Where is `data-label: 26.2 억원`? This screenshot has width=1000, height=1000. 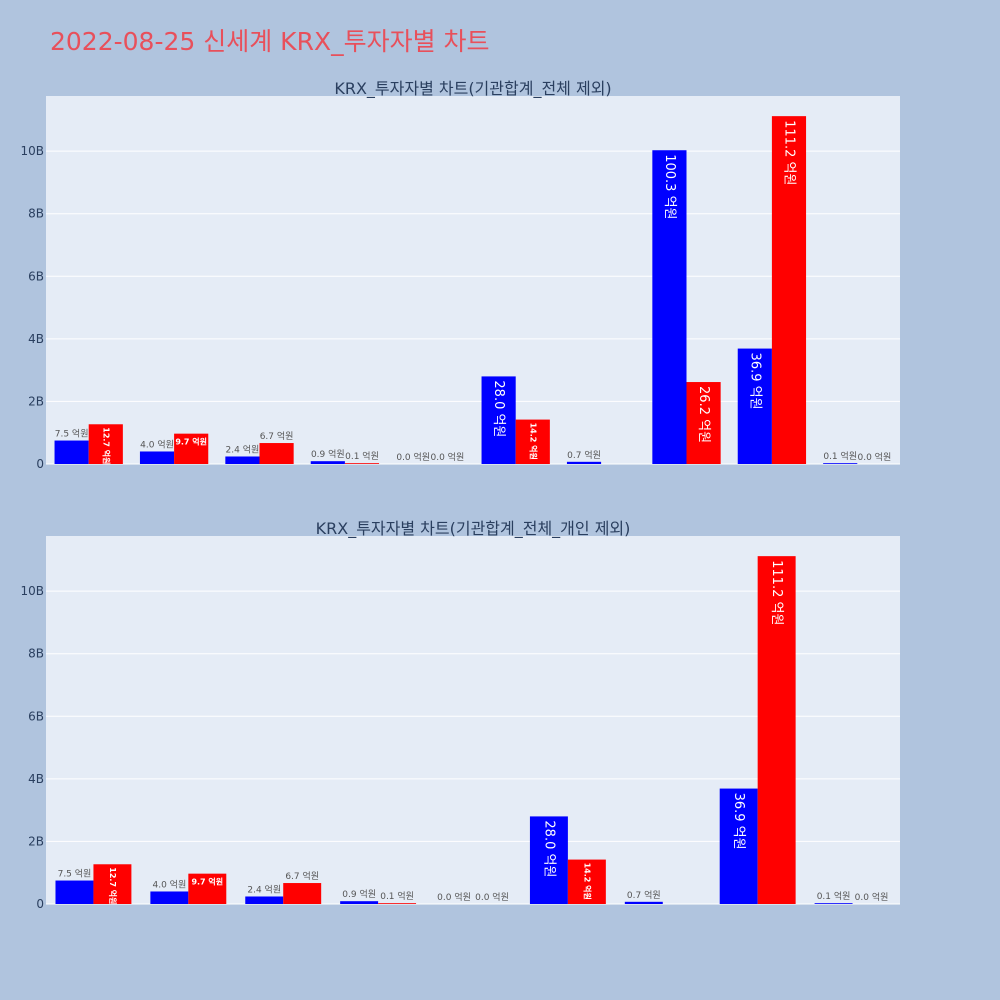 data-label: 26.2 억원 is located at coordinates (703, 414).